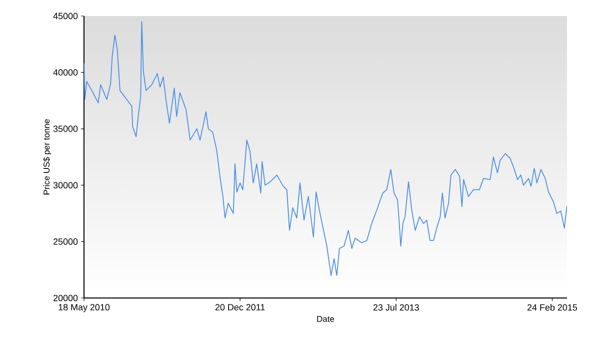  What do you see at coordinates (240, 307) in the screenshot?
I see `x-tick-label: 20 Dec 2011` at bounding box center [240, 307].